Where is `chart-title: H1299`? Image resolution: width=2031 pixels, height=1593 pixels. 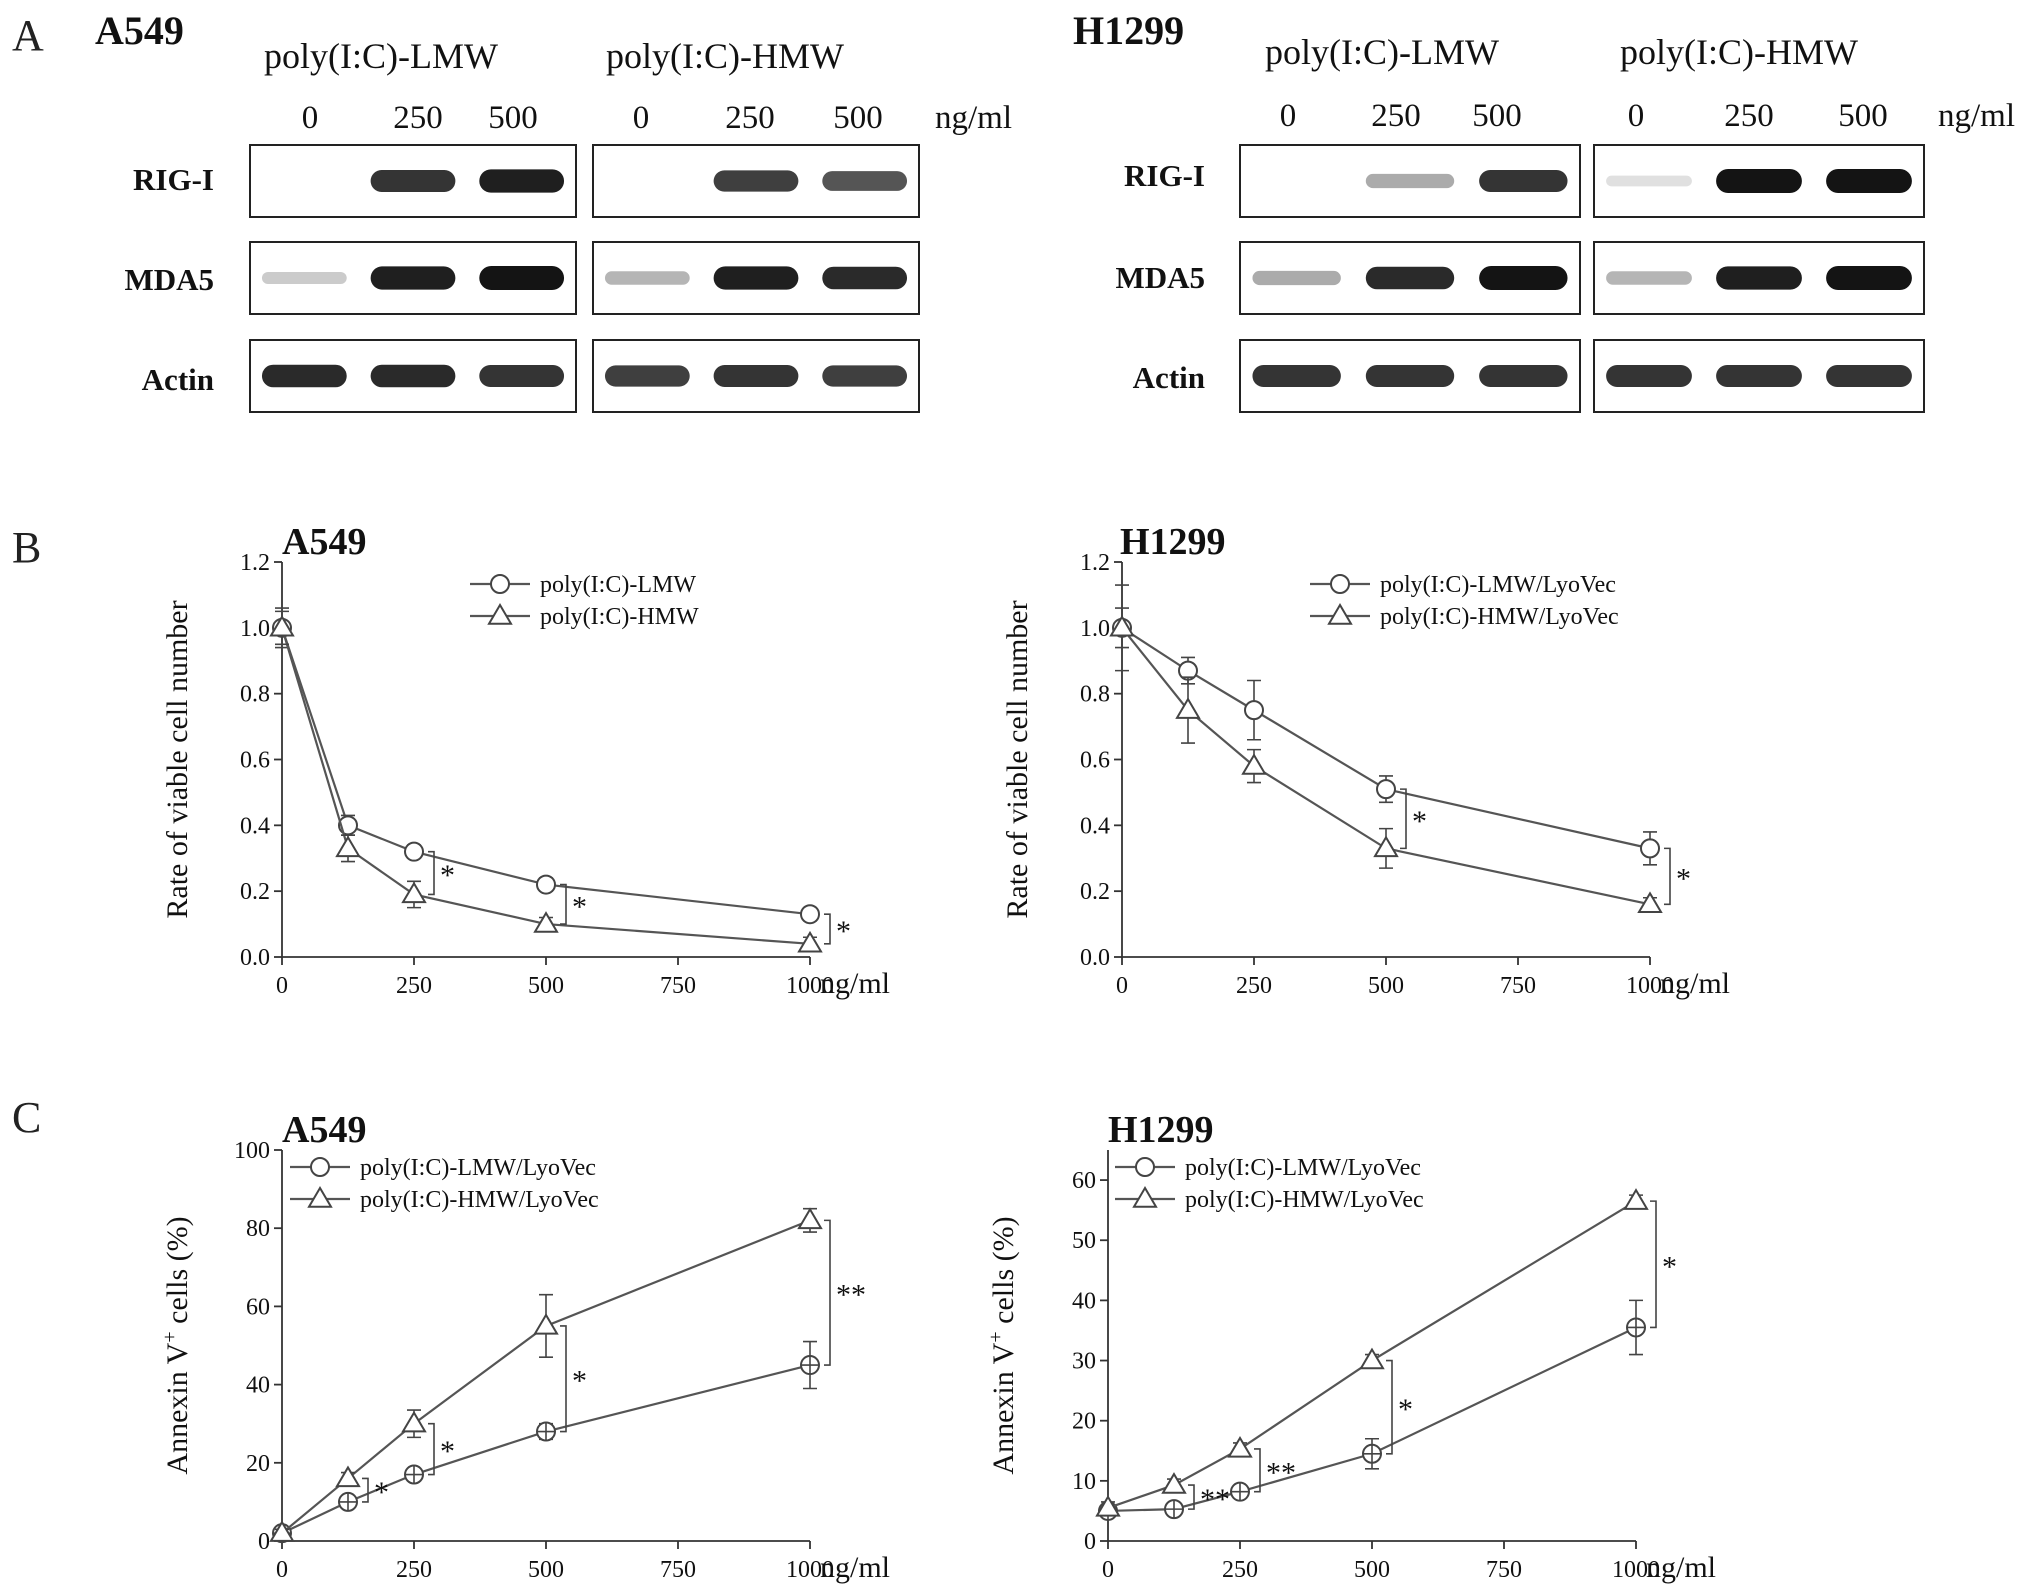
chart-title: H1299 is located at coordinates (1161, 1130).